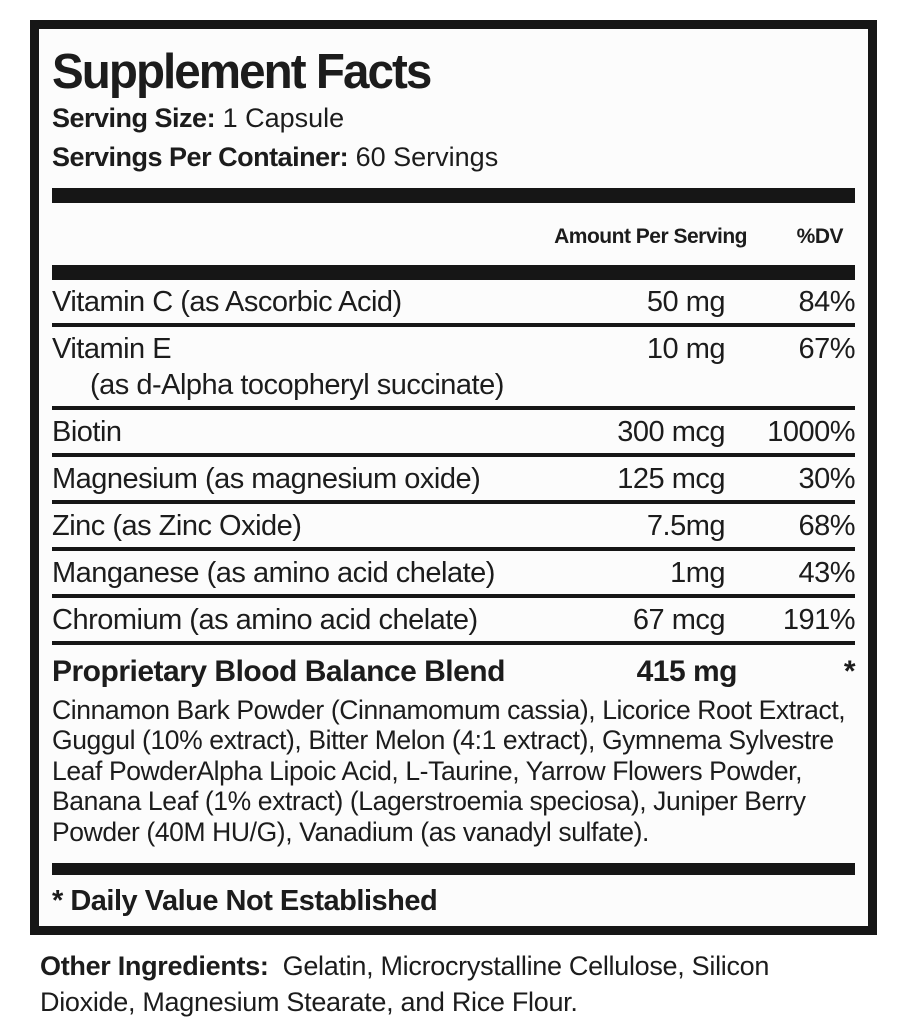  What do you see at coordinates (826, 478) in the screenshot?
I see `ingredient-dv: 30%` at bounding box center [826, 478].